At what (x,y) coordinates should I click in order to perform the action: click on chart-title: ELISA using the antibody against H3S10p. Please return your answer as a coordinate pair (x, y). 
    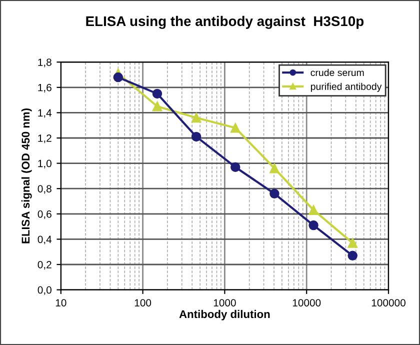
    Looking at the image, I should click on (225, 22).